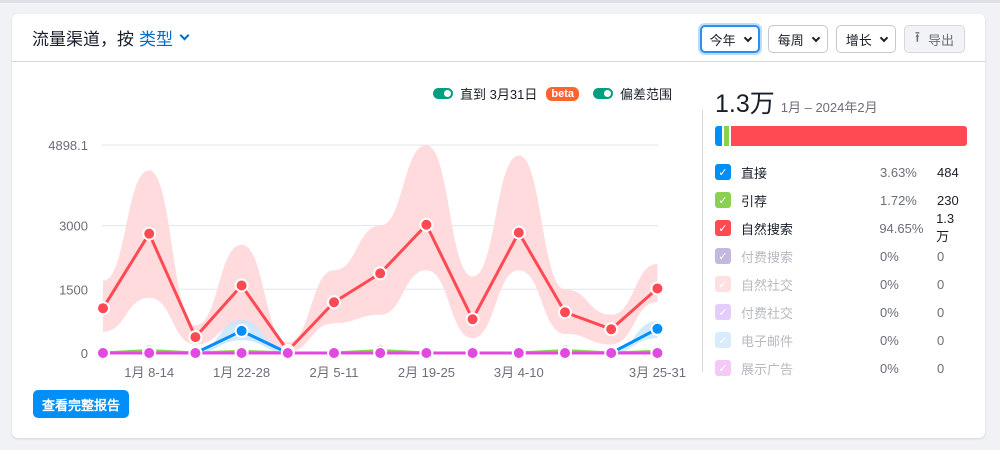 This screenshot has width=1000, height=450. What do you see at coordinates (841, 256) in the screenshot?
I see `channel-row: ✓ 付费搜索 0% 0` at bounding box center [841, 256].